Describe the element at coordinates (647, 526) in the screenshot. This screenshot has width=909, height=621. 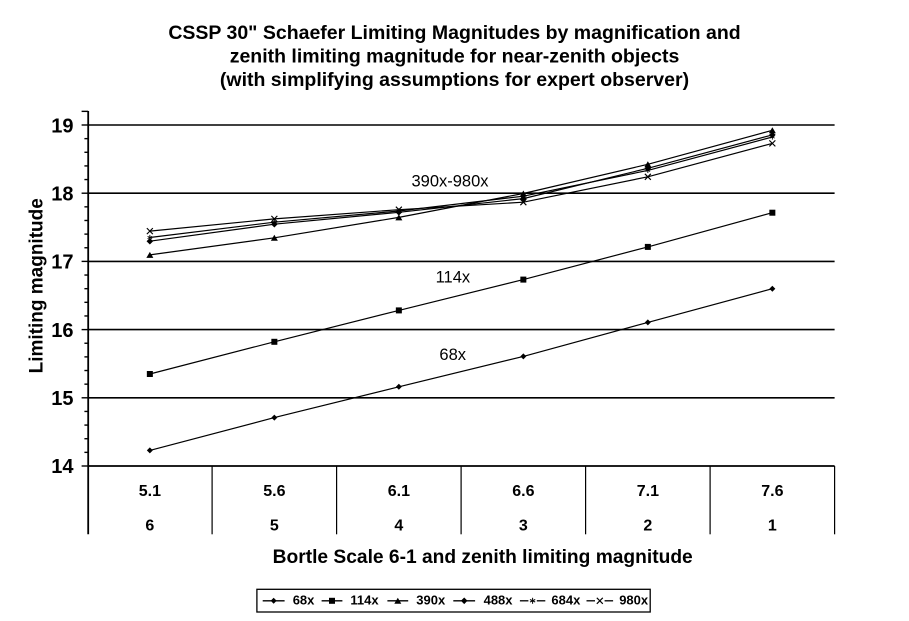
I see `svg-text: 2` at that location.